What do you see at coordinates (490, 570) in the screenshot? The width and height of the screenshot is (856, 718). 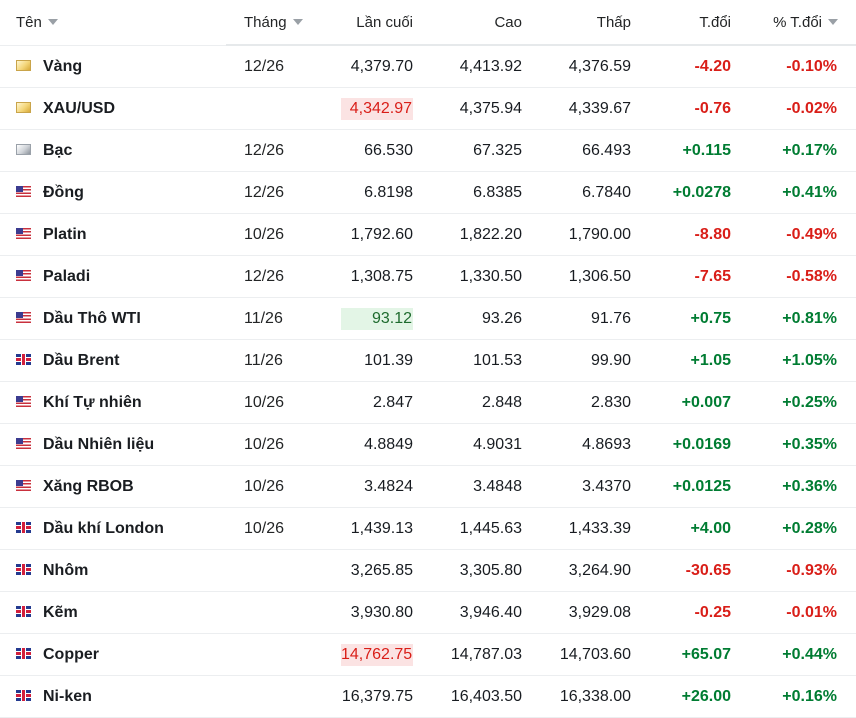 I see `high-price: 3,305.80` at bounding box center [490, 570].